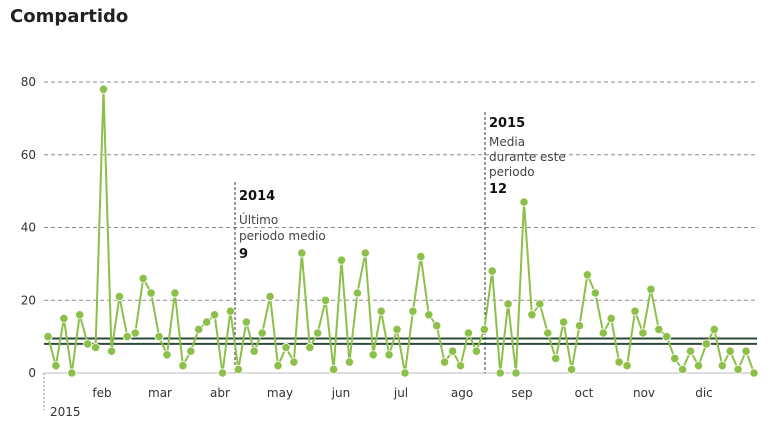 The width and height of the screenshot is (783, 439). Describe the element at coordinates (243, 254) in the screenshot. I see `annotation-value: 9` at that location.